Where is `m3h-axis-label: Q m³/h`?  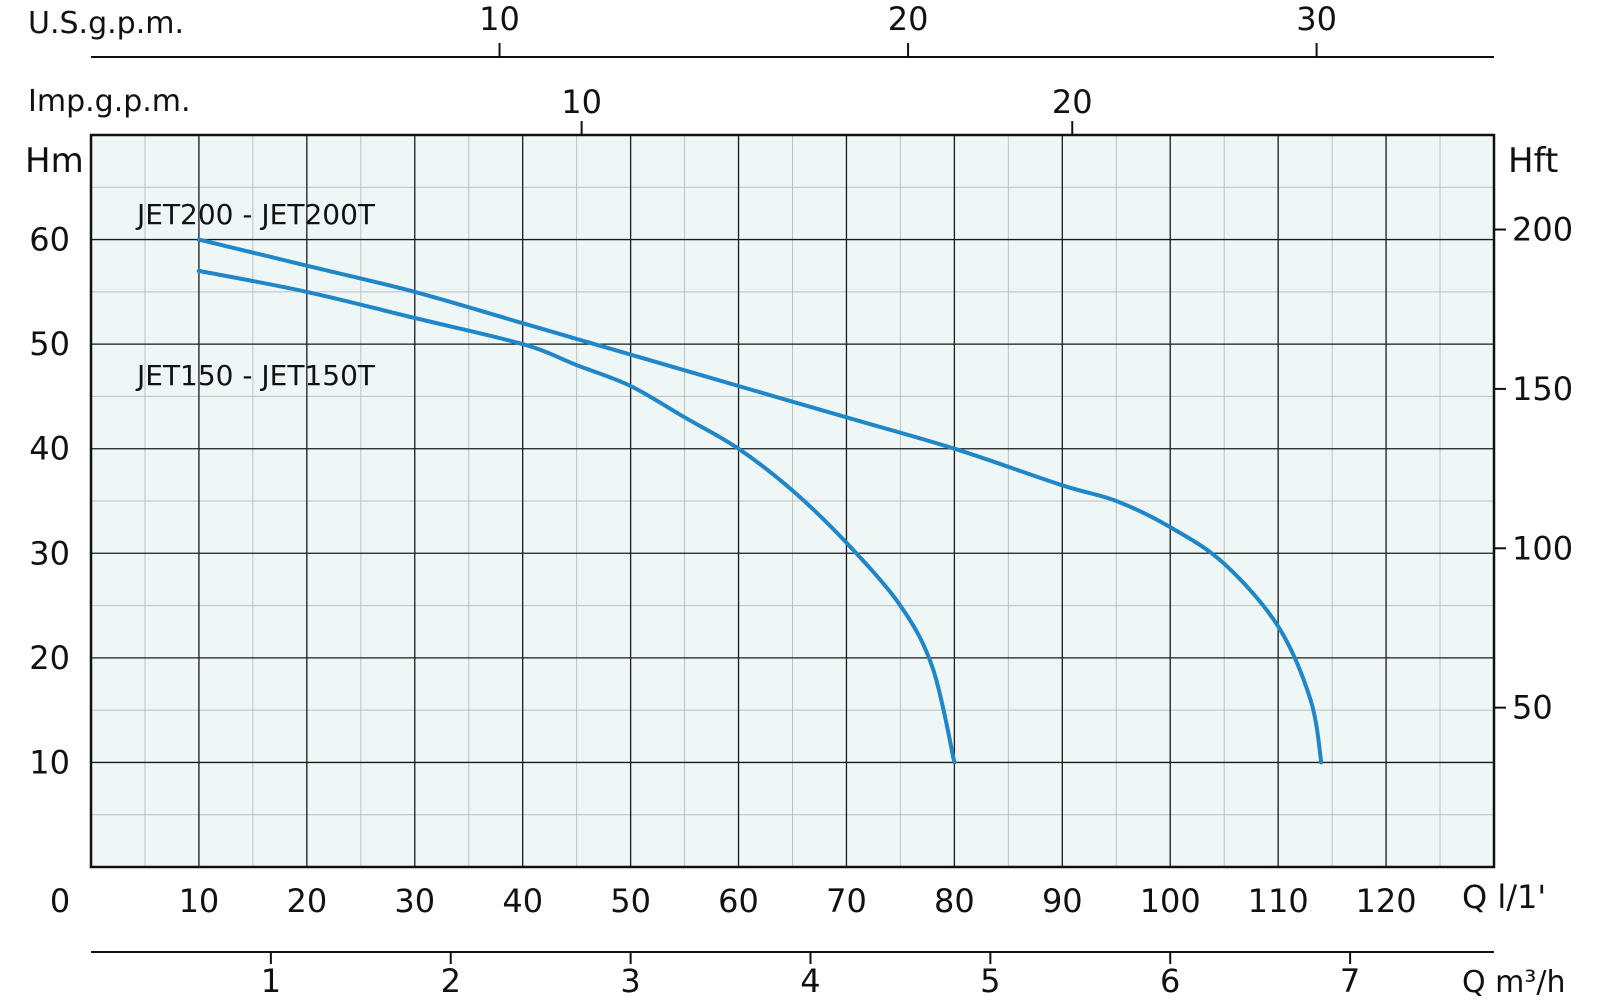
m3h-axis-label: Q m³/h is located at coordinates (1514, 982).